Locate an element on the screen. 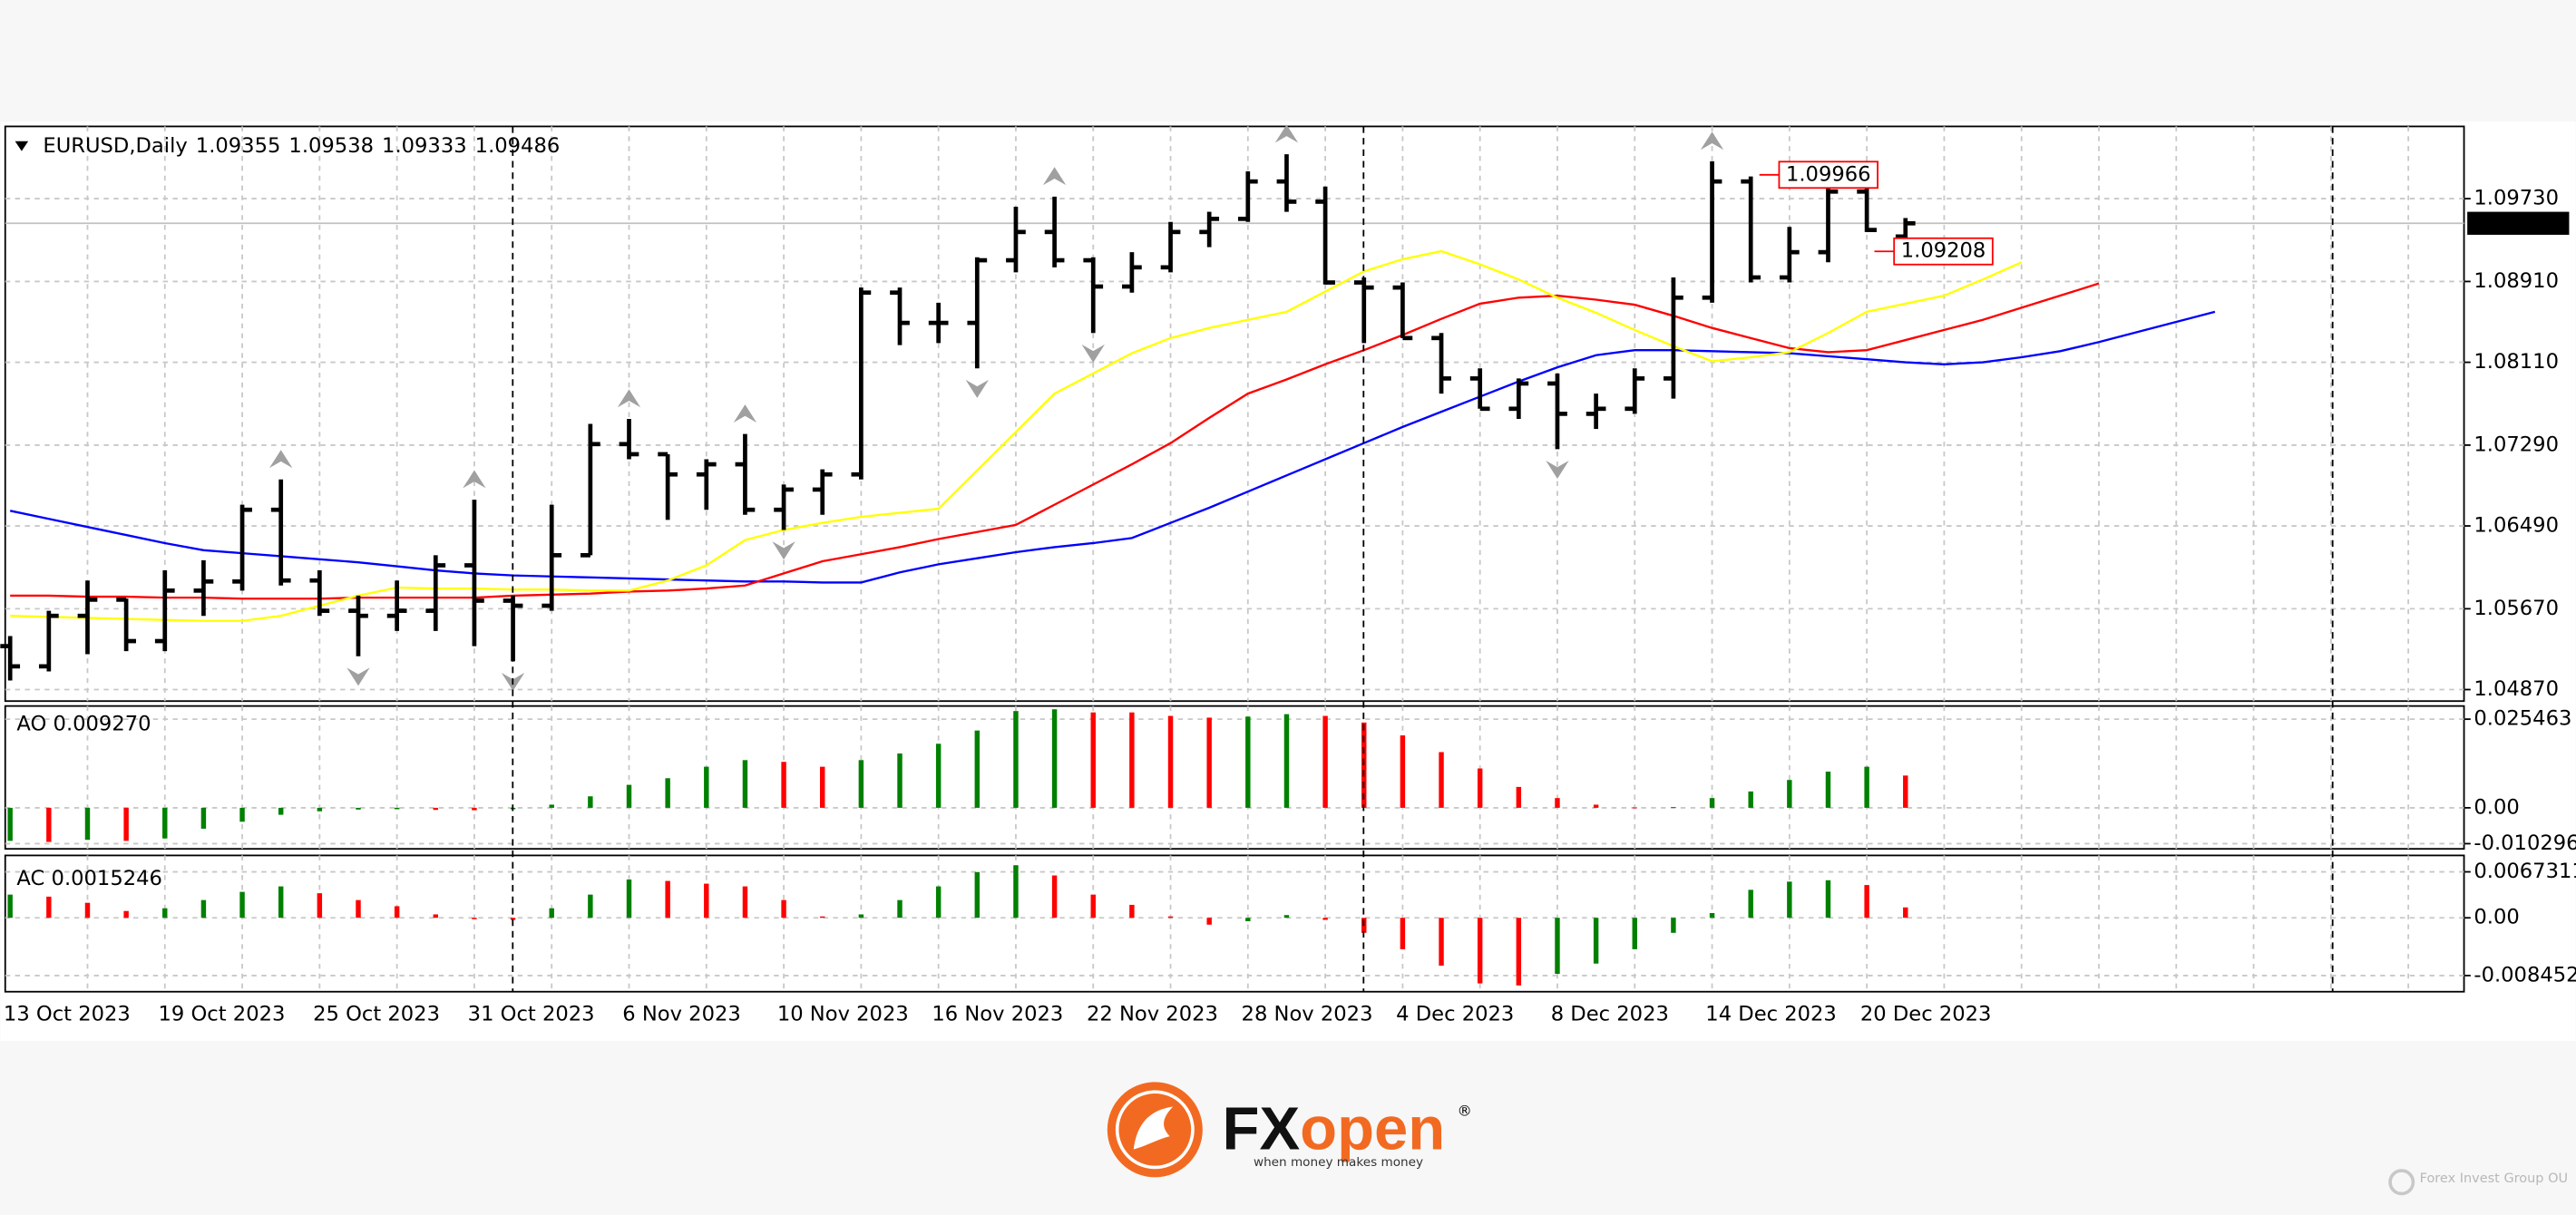 This screenshot has width=2576, height=1215. logo-ring is located at coordinates (1155, 1130).